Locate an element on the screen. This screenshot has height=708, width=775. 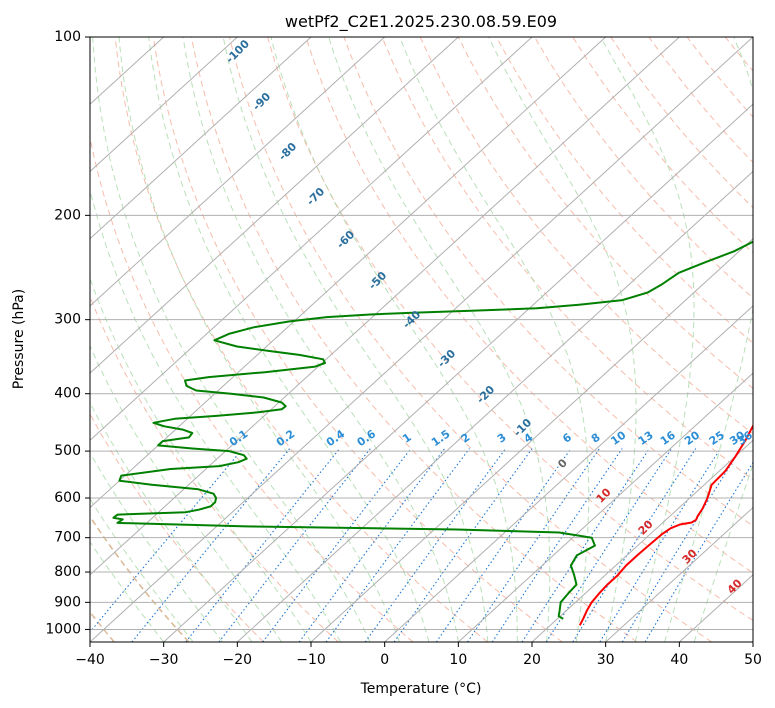
y-tick-label: 300 is located at coordinates (67, 320).